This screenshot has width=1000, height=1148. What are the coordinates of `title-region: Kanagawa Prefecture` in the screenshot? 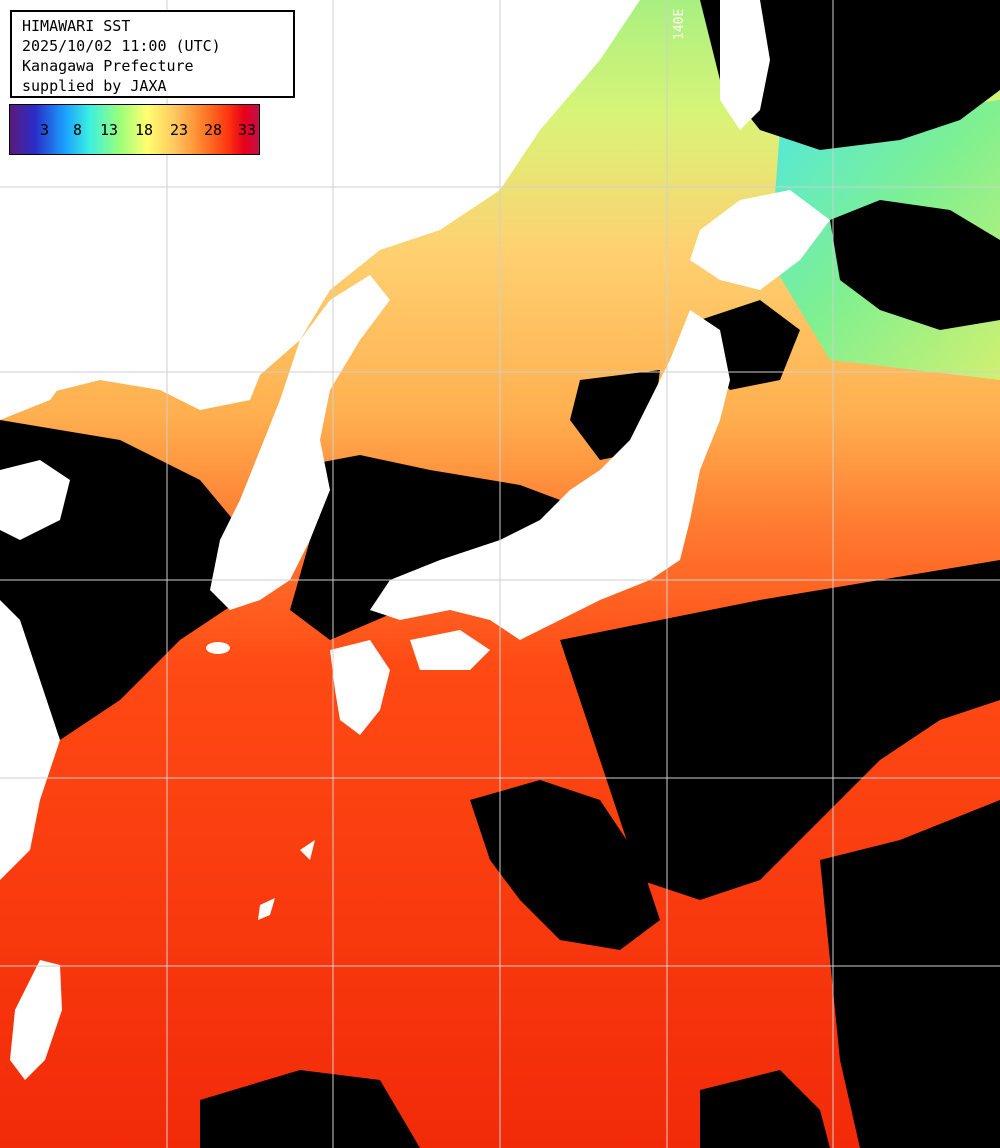 It's located at (108, 66).